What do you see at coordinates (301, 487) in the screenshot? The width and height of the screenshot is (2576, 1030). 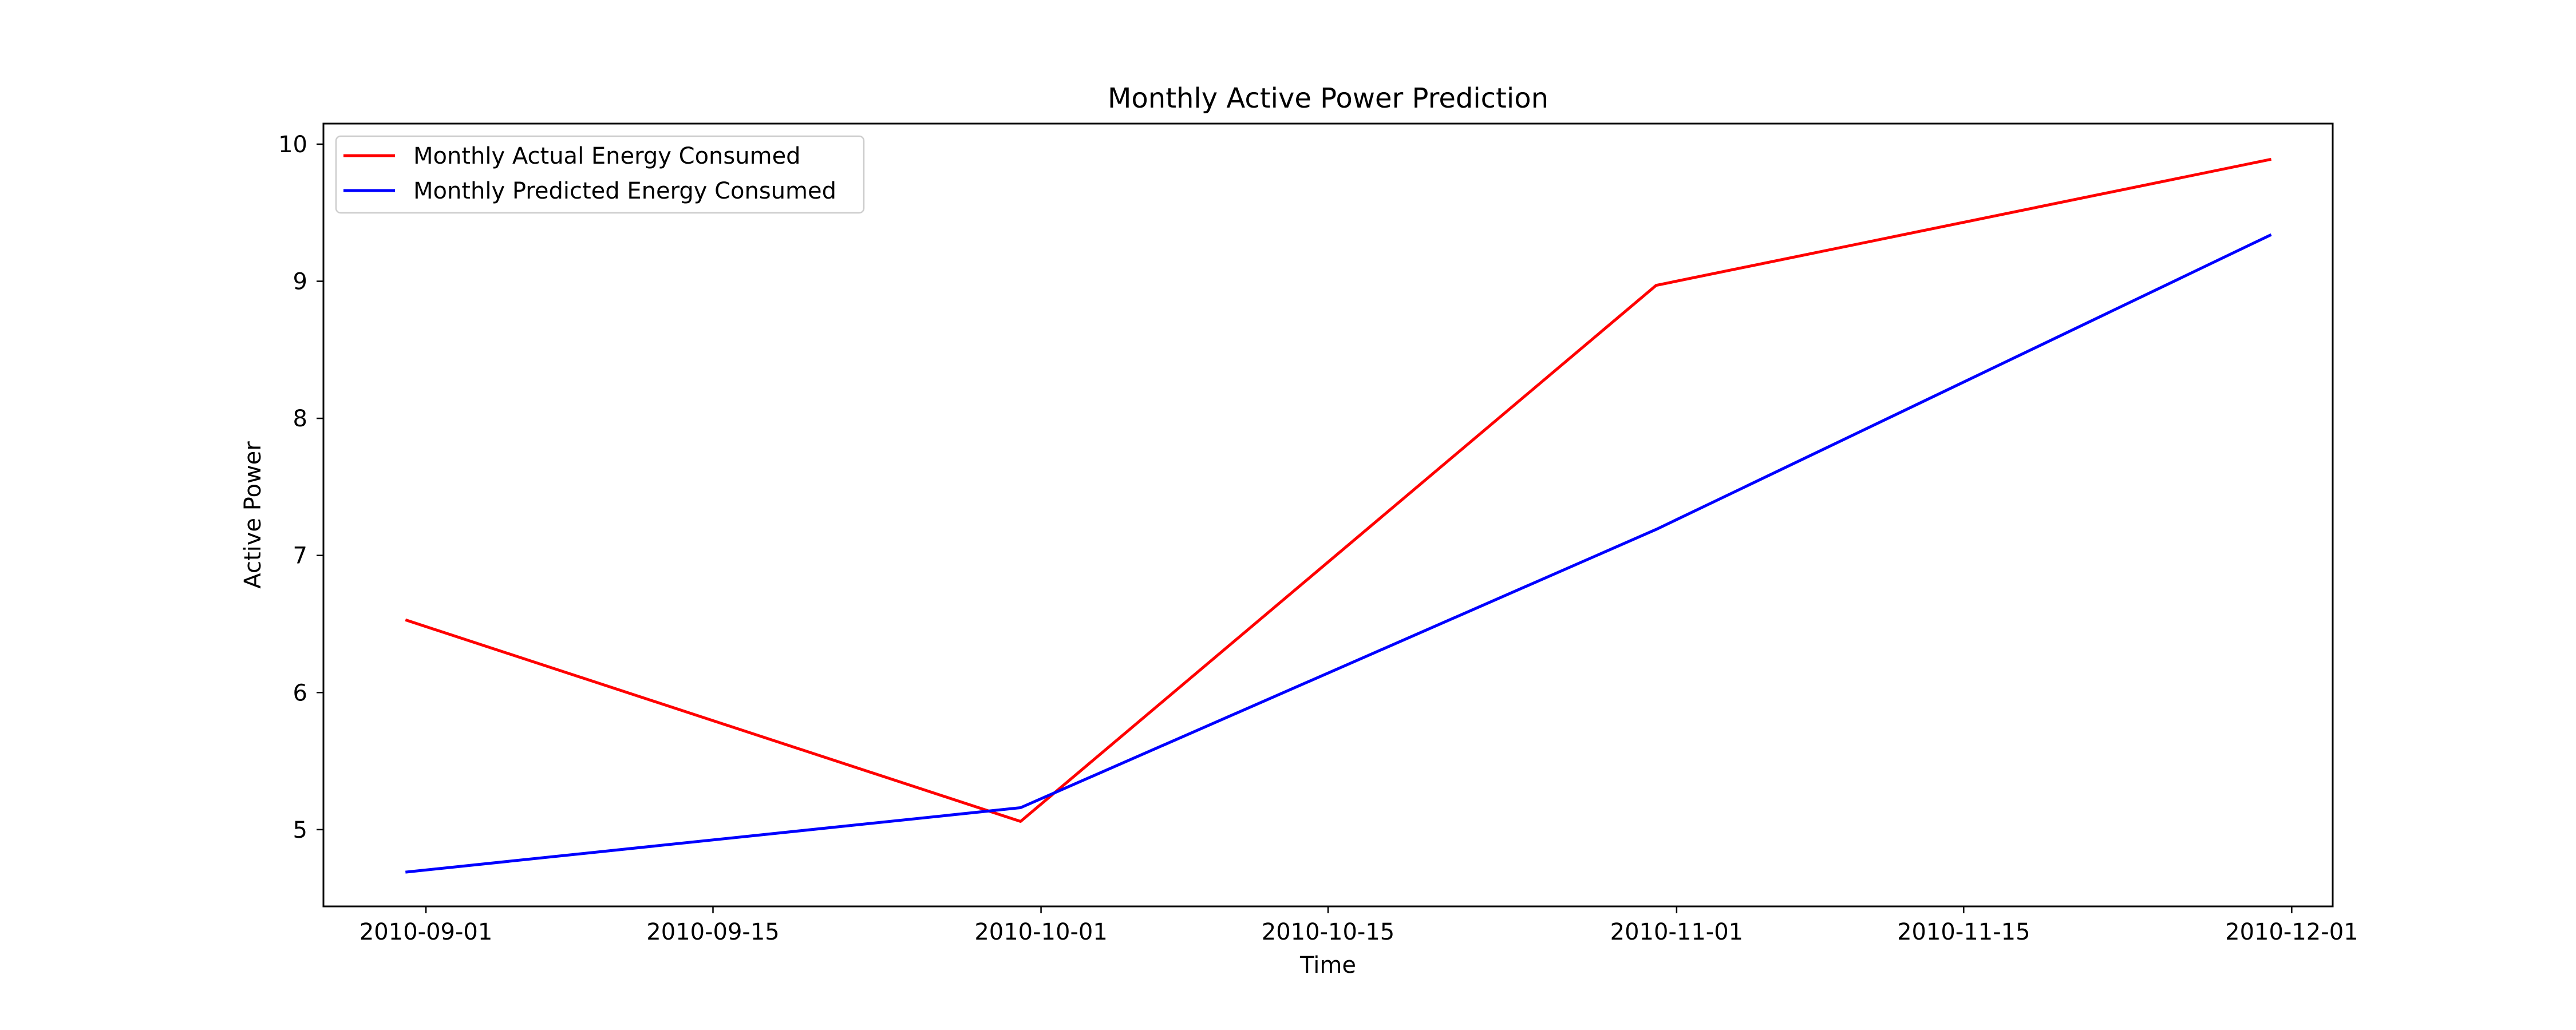 I see `y-axis: 5 6 7 8 9 10` at bounding box center [301, 487].